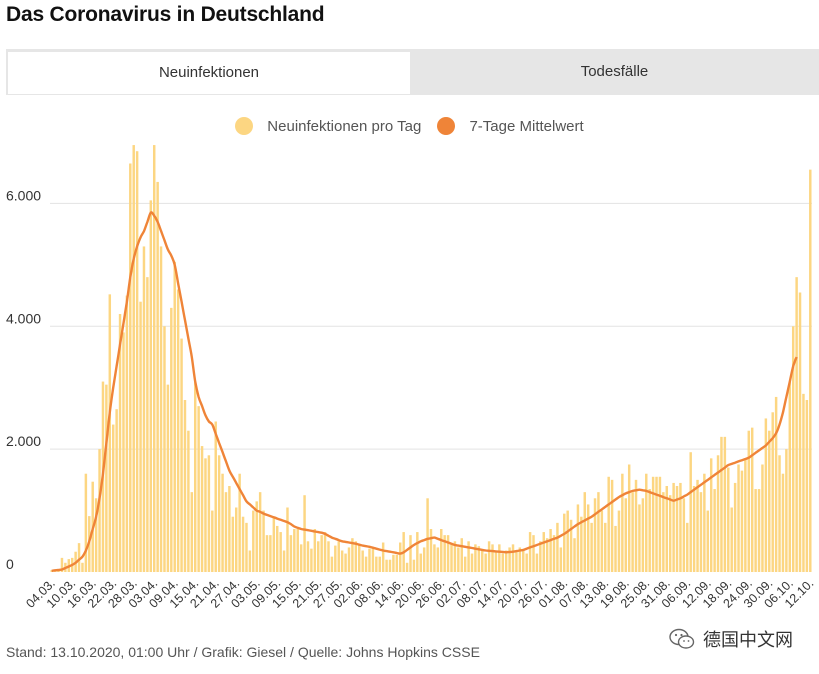 Image resolution: width=819 pixels, height=674 pixels. What do you see at coordinates (328, 126) in the screenshot?
I see `legend-item-bars: Neuinfektionen pro Tag` at bounding box center [328, 126].